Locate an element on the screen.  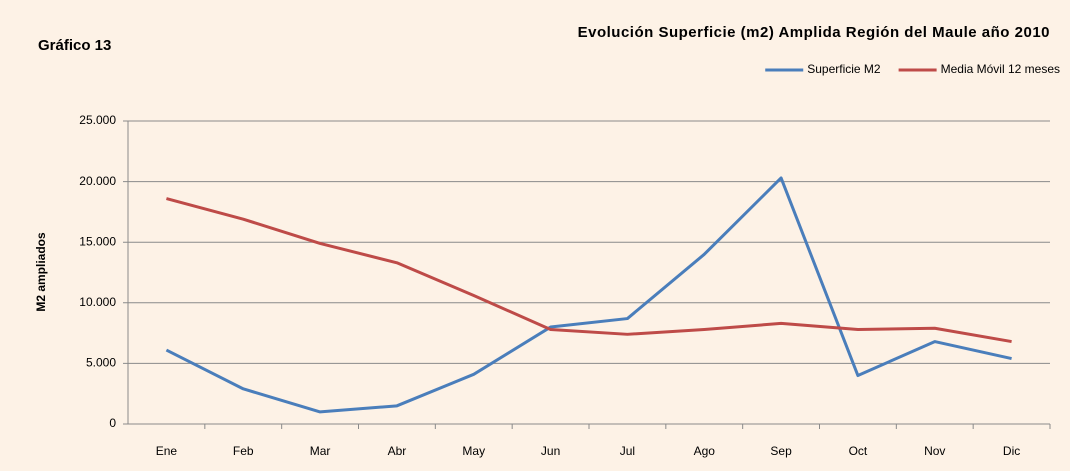
x-tick-label: Jun is located at coordinates (550, 451).